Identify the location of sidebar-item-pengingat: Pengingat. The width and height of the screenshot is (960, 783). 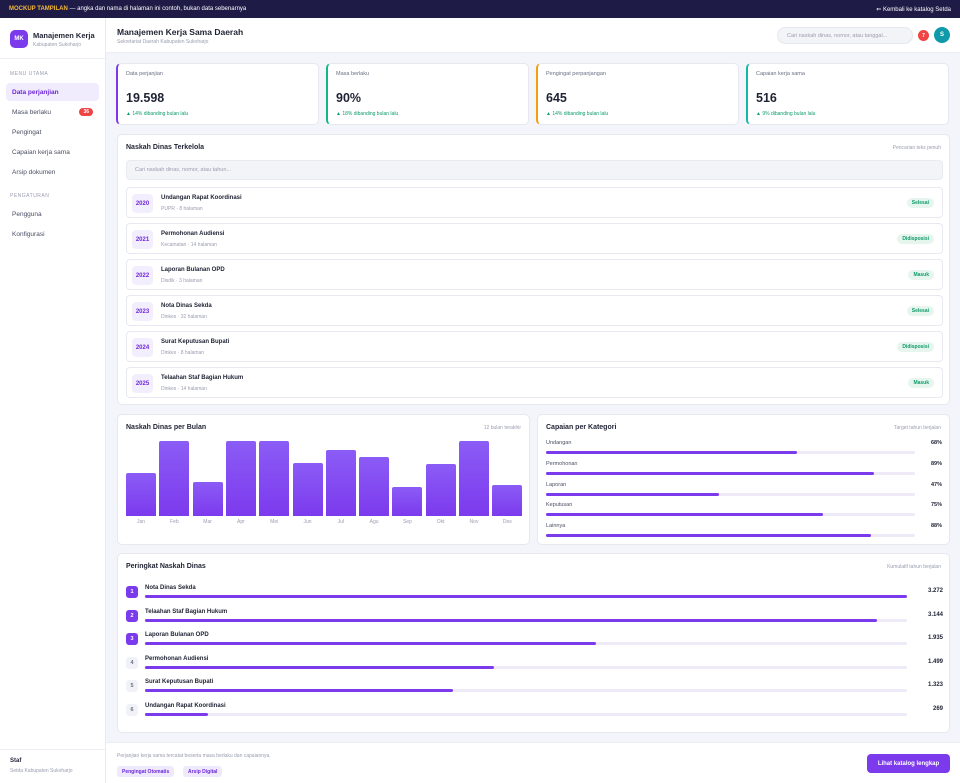
(52, 132).